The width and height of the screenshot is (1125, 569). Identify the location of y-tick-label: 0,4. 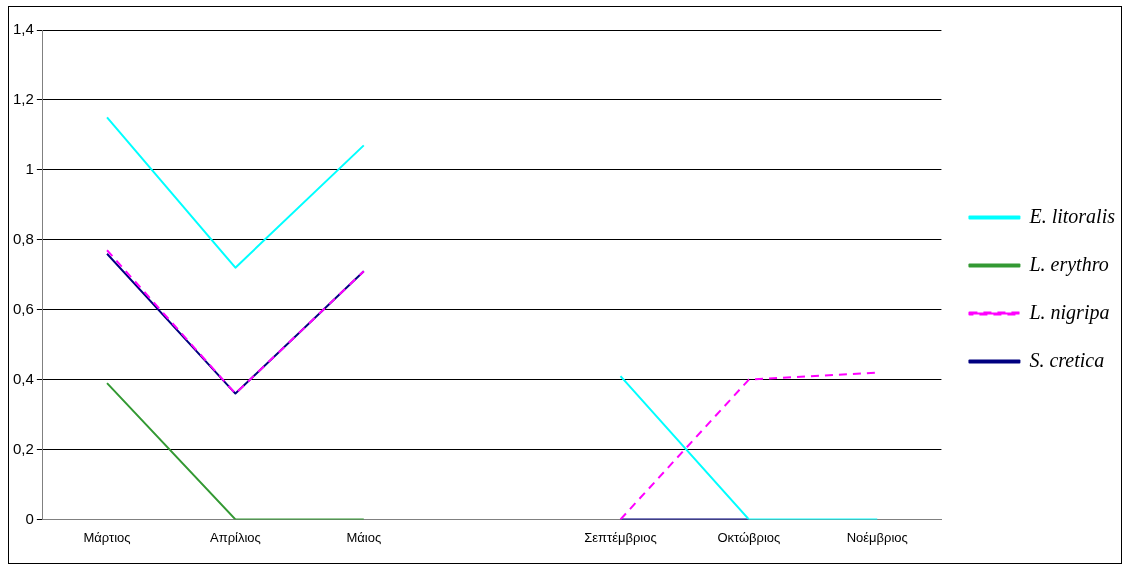
(23, 378).